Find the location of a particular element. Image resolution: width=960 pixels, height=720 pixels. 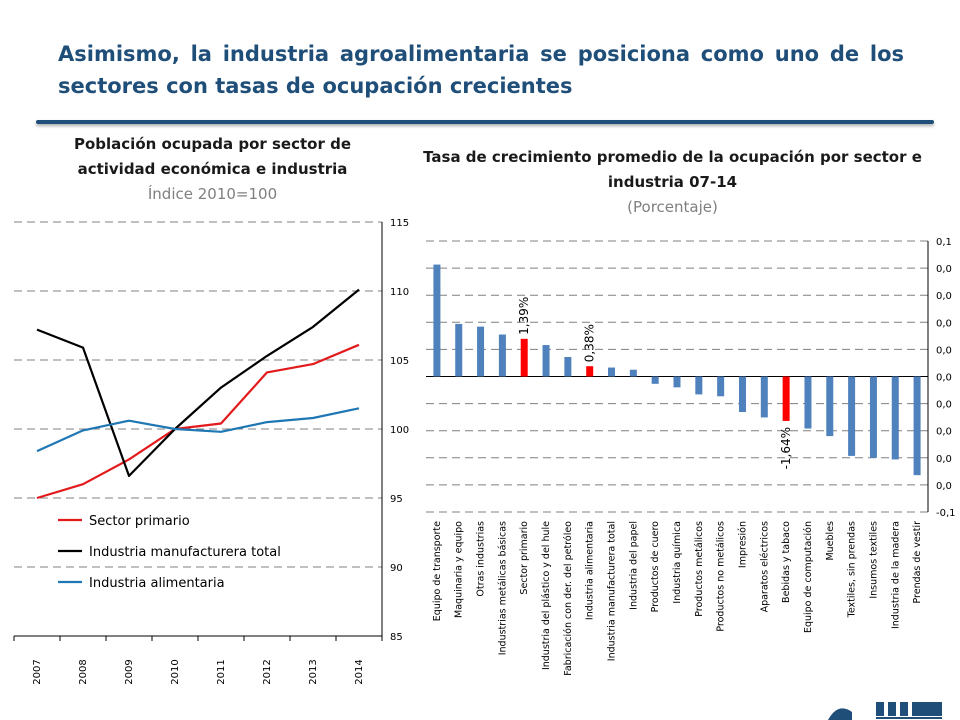

category-label: Bebidas y tabaco is located at coordinates (786, 562).